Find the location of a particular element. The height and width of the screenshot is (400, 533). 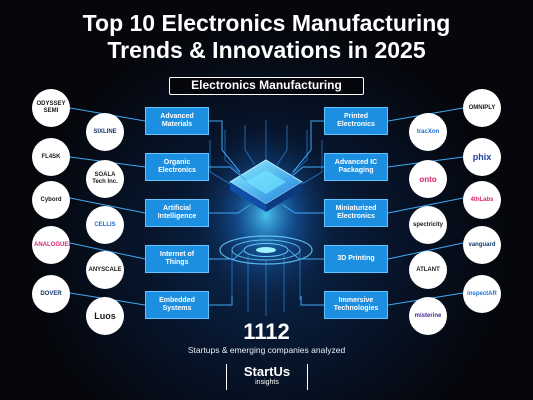

trend-miniaturized-electronics: Miniaturized Electronics is located at coordinates (356, 213).